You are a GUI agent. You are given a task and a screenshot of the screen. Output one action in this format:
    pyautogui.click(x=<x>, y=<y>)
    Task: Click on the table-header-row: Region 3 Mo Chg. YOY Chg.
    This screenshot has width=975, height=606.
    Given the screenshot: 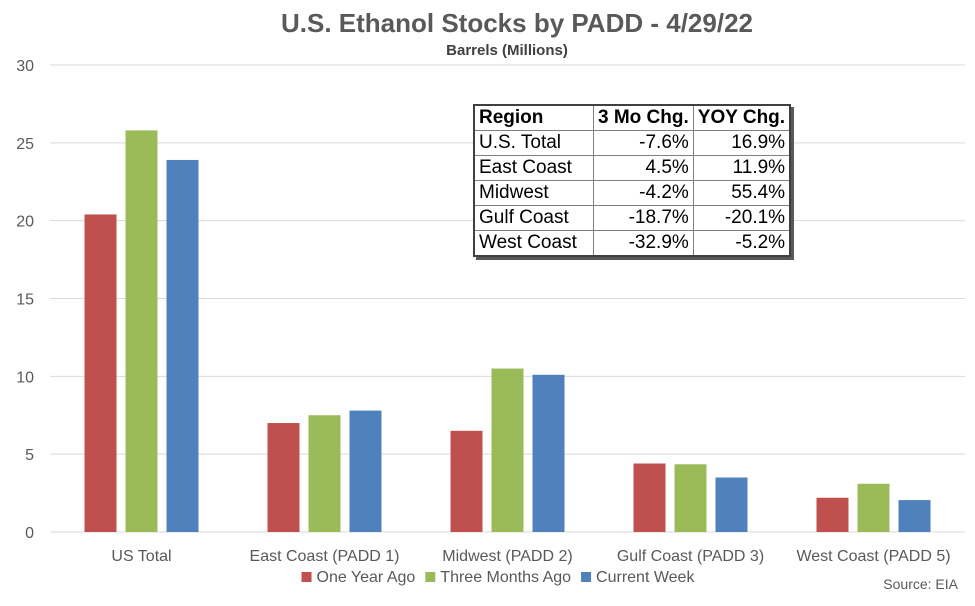 What is the action you would take?
    pyautogui.click(x=632, y=117)
    